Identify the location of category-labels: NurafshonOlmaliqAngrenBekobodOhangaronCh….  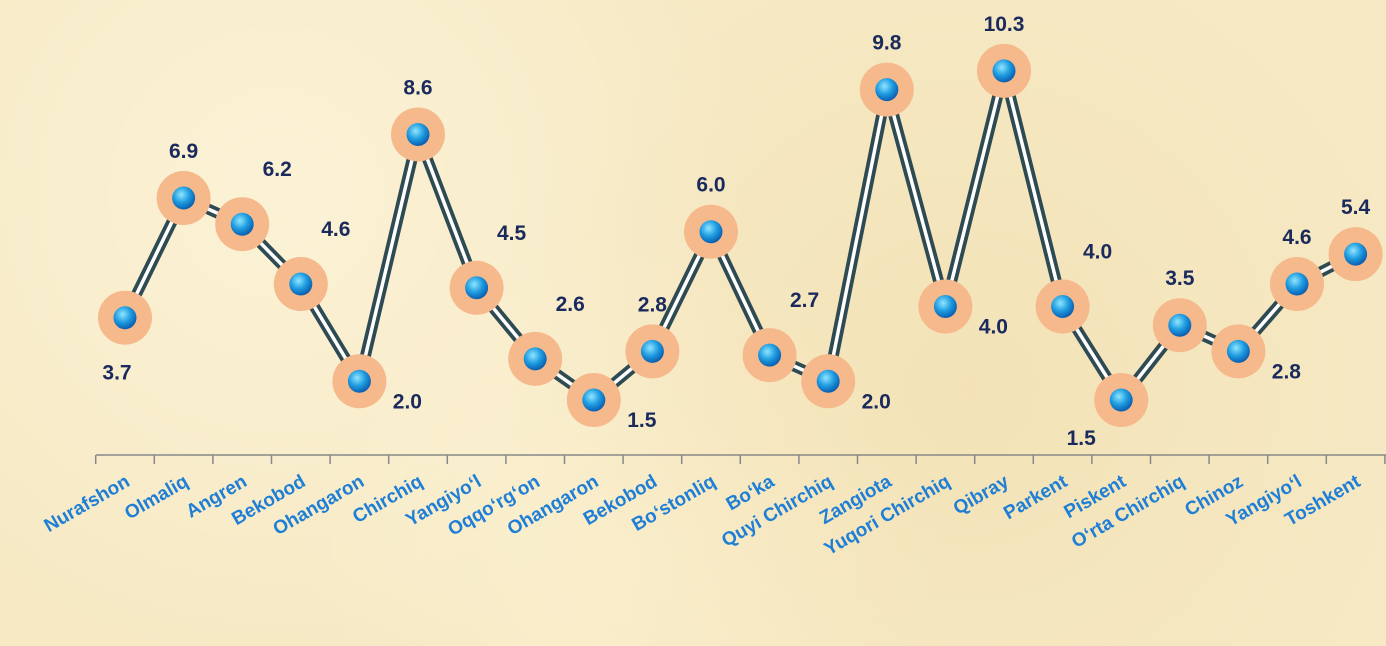
(703, 515).